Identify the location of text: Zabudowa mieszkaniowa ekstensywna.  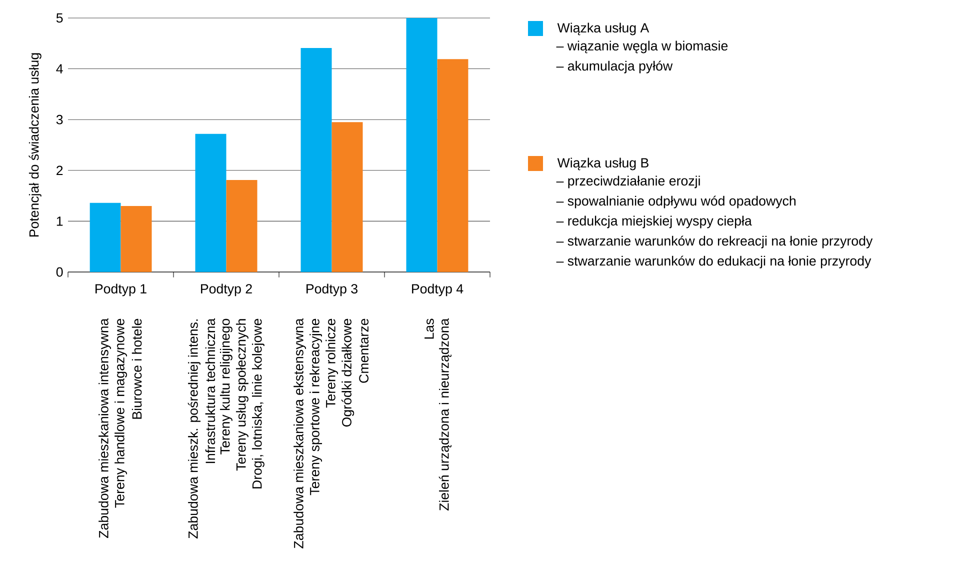
(300, 433).